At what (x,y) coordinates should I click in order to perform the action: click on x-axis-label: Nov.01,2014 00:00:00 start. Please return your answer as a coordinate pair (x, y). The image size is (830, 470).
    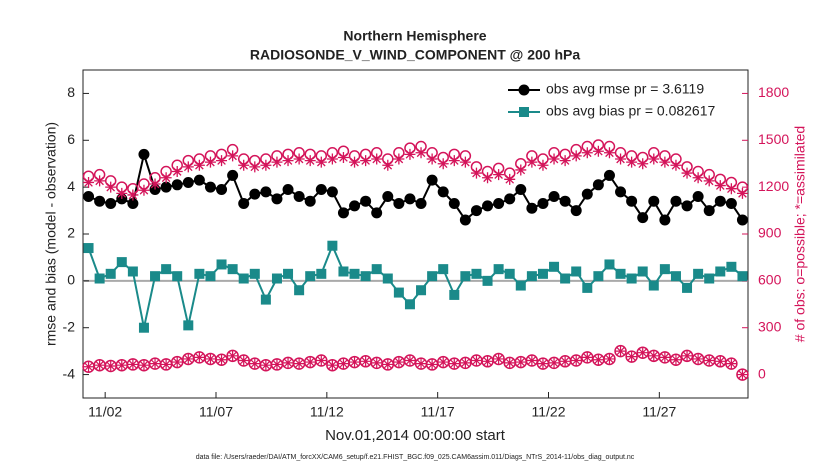
    Looking at the image, I should click on (415, 435).